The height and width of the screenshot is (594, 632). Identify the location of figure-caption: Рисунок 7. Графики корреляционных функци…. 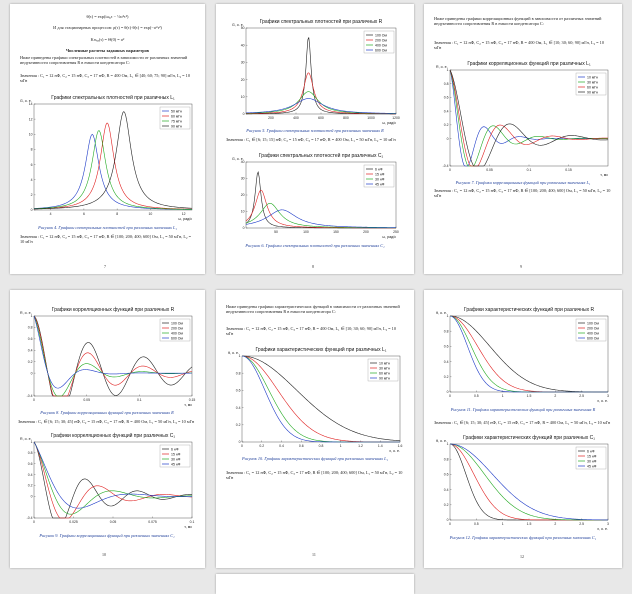
(523, 182).